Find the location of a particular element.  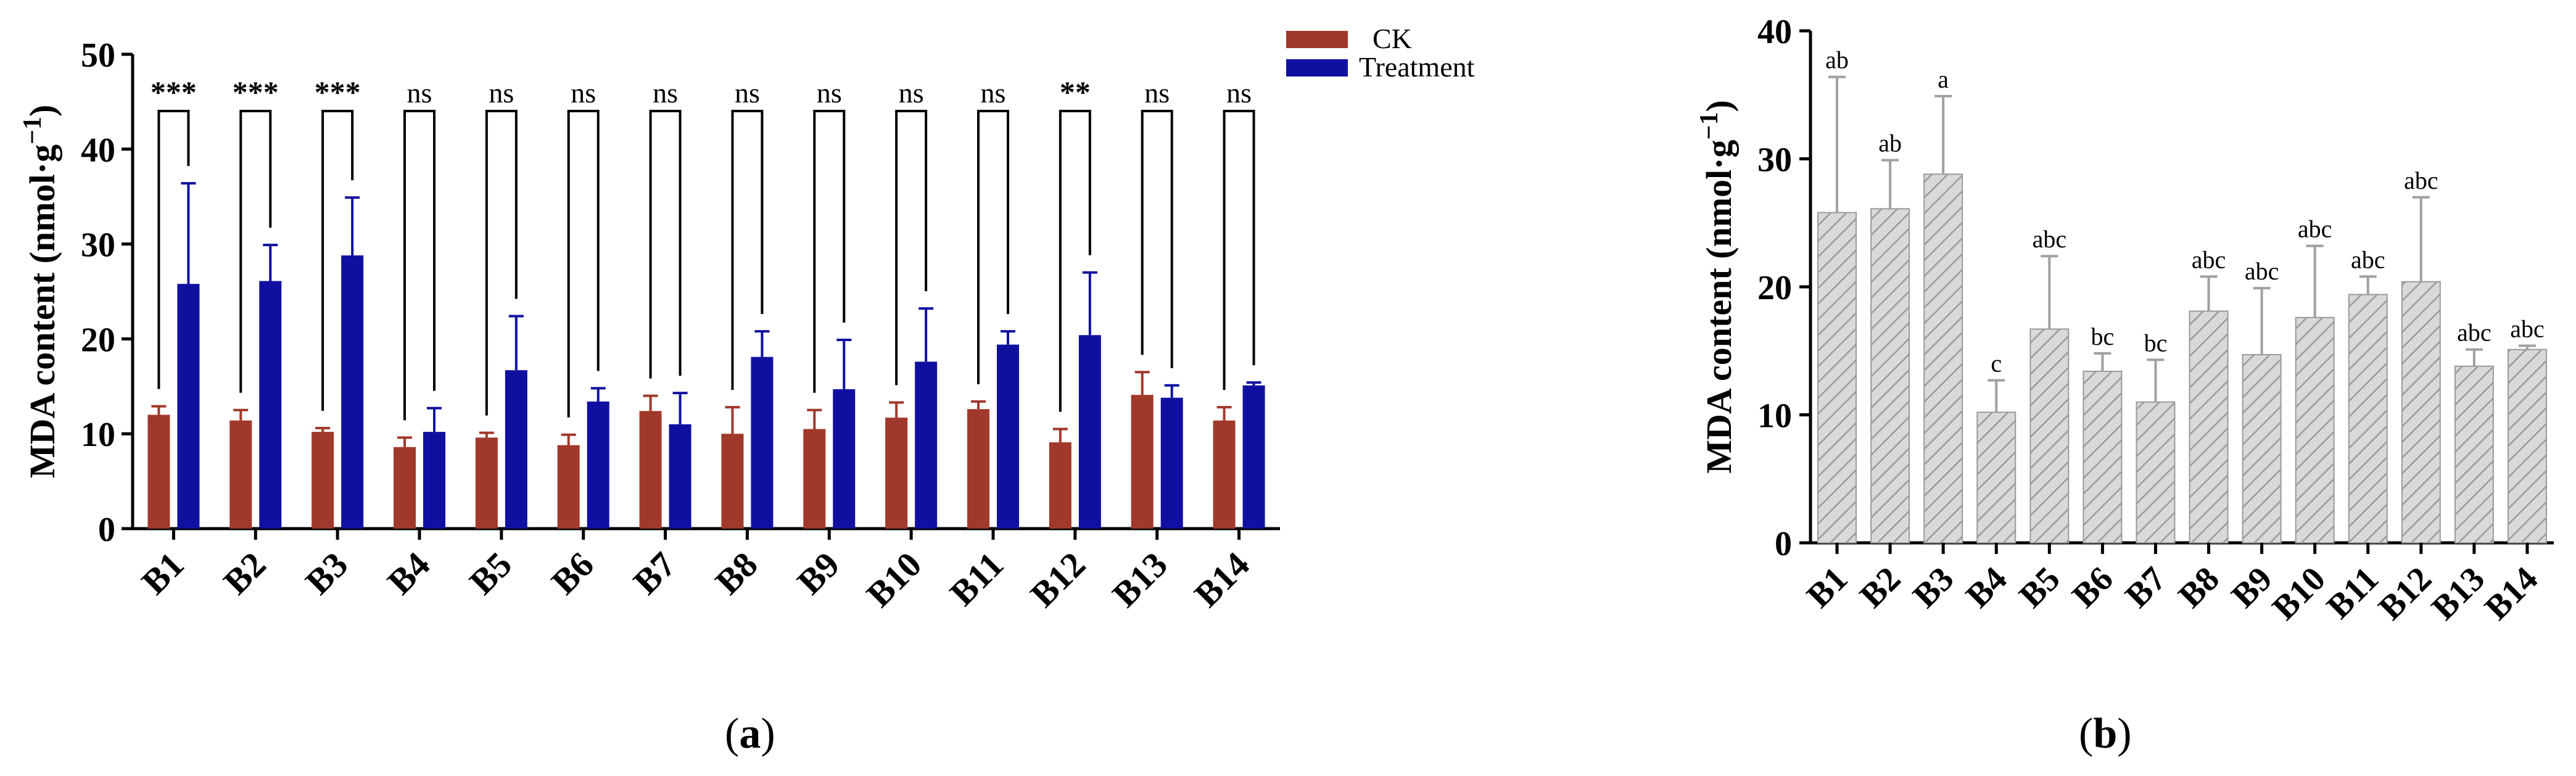

caption-a-letter: a is located at coordinates (750, 733).